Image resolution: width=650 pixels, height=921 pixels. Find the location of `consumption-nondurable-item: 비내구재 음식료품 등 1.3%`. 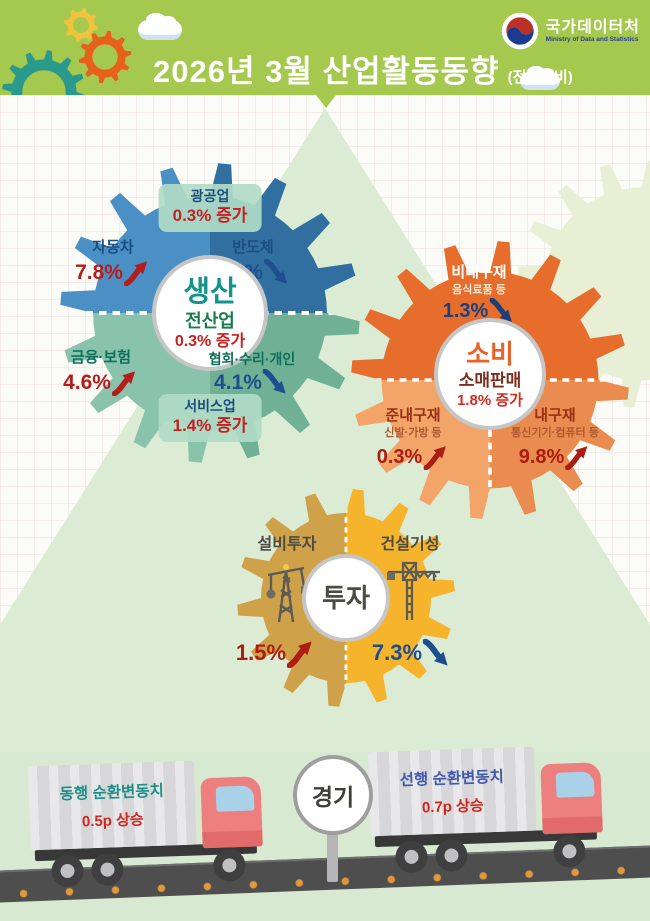

consumption-nondurable-item: 비내구재 음식료품 등 1.3% is located at coordinates (479, 293).